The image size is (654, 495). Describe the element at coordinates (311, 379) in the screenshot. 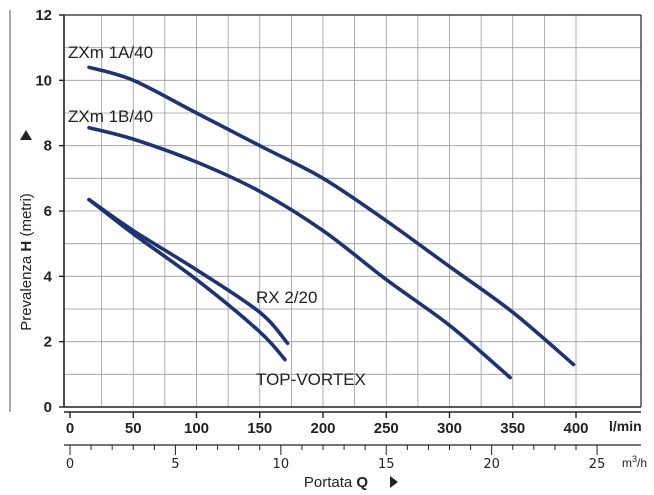

I see `series-label: TOP-VORTEX` at that location.